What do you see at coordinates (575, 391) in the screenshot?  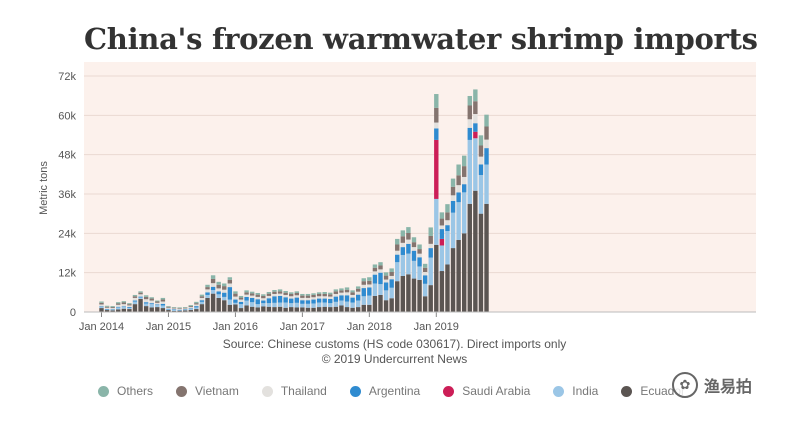 I see `legend-item: India` at bounding box center [575, 391].